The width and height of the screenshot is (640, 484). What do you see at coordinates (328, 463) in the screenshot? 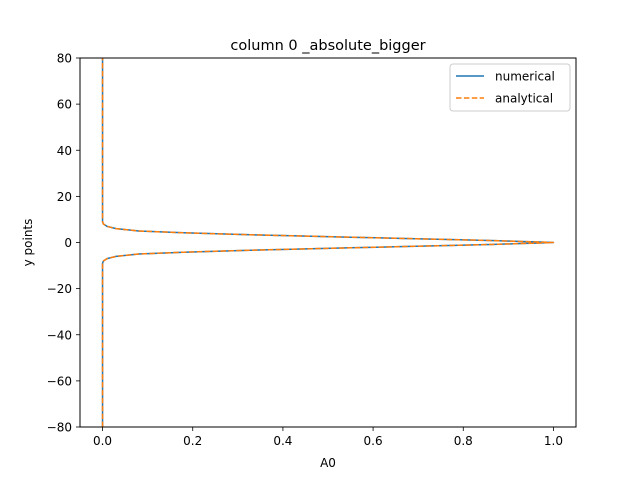
I see `x-axis-label: A0` at bounding box center [328, 463].